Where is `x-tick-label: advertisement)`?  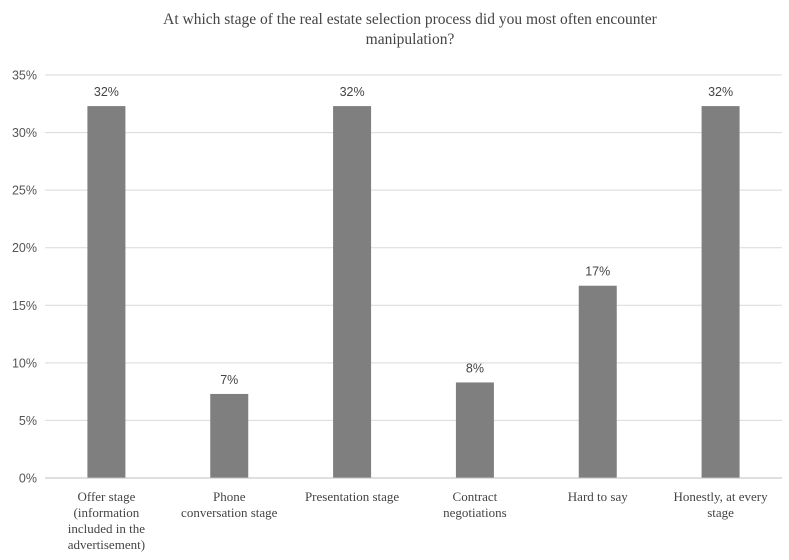
x-tick-label: advertisement) is located at coordinates (106, 544).